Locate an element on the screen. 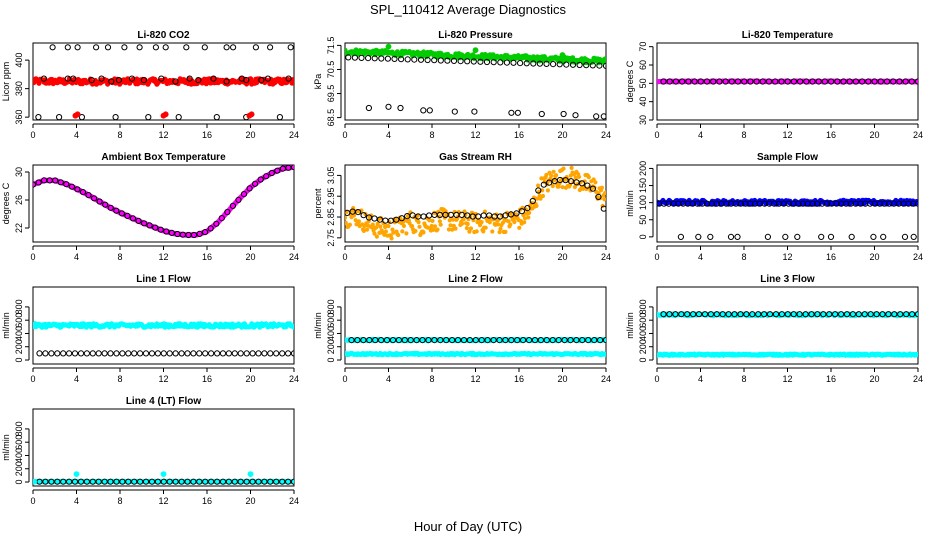 Image resolution: width=936 pixels, height=540 pixels. li-820-pressure-marks is located at coordinates (475, 81).